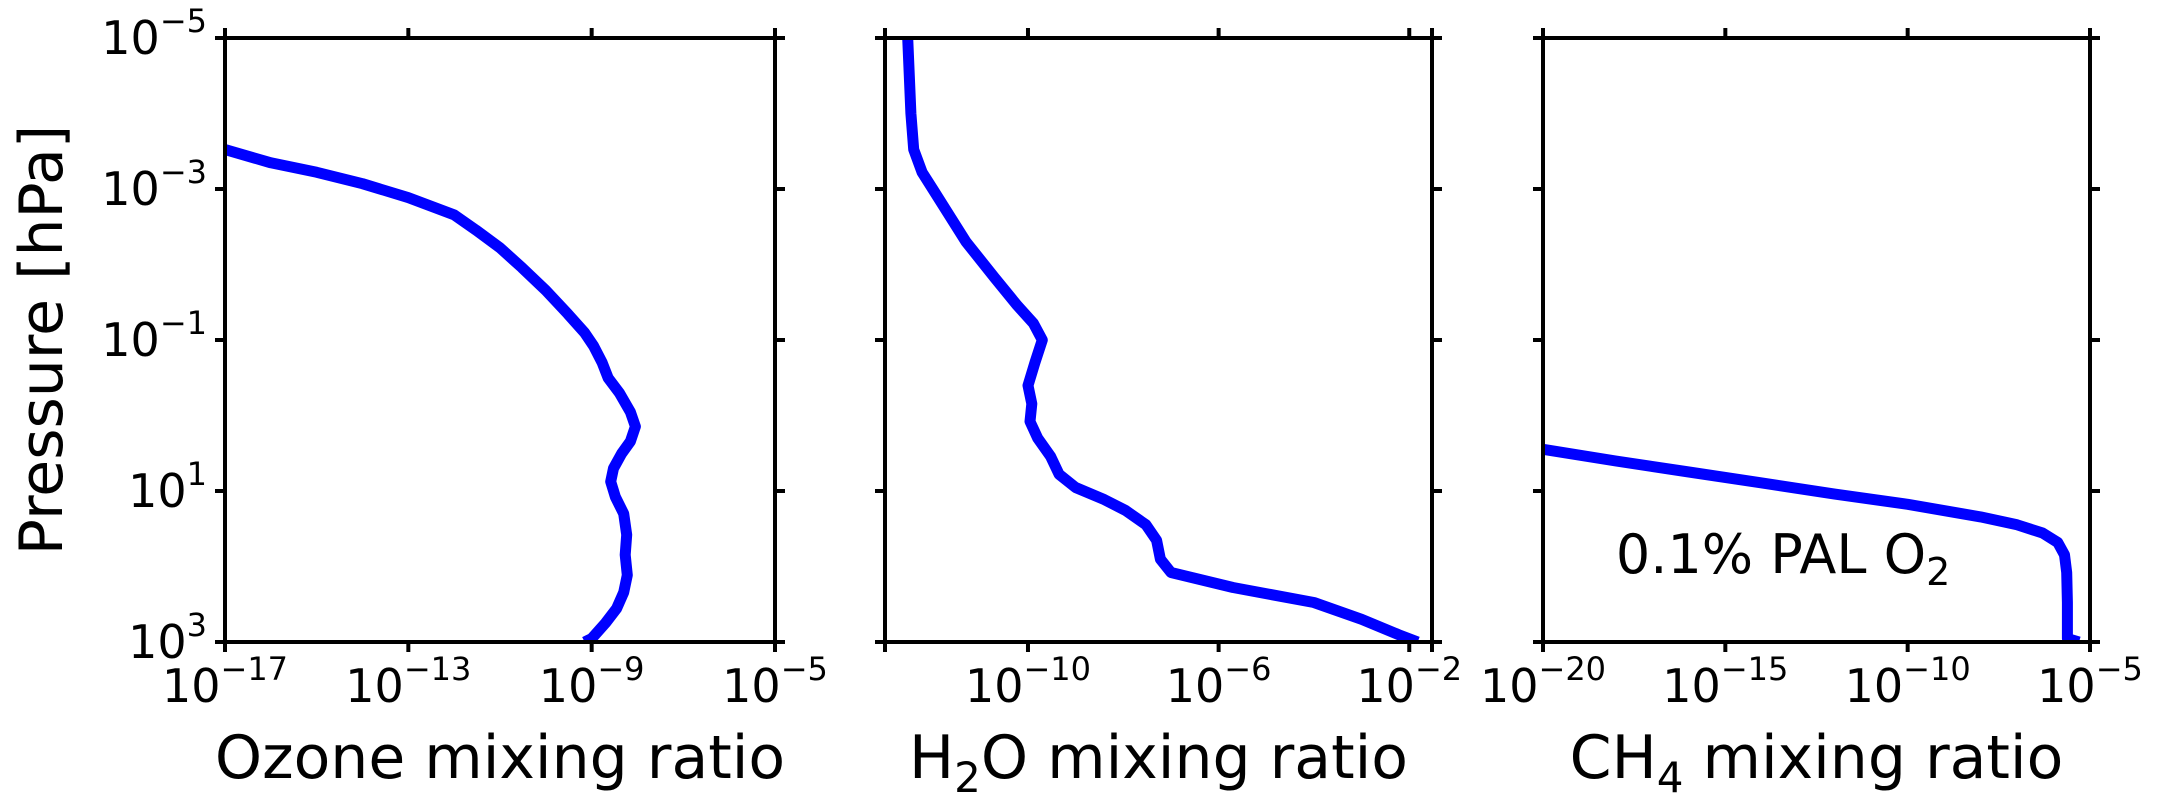  I want to click on x-tick-label: 10⁻¹³, so click(408, 681).